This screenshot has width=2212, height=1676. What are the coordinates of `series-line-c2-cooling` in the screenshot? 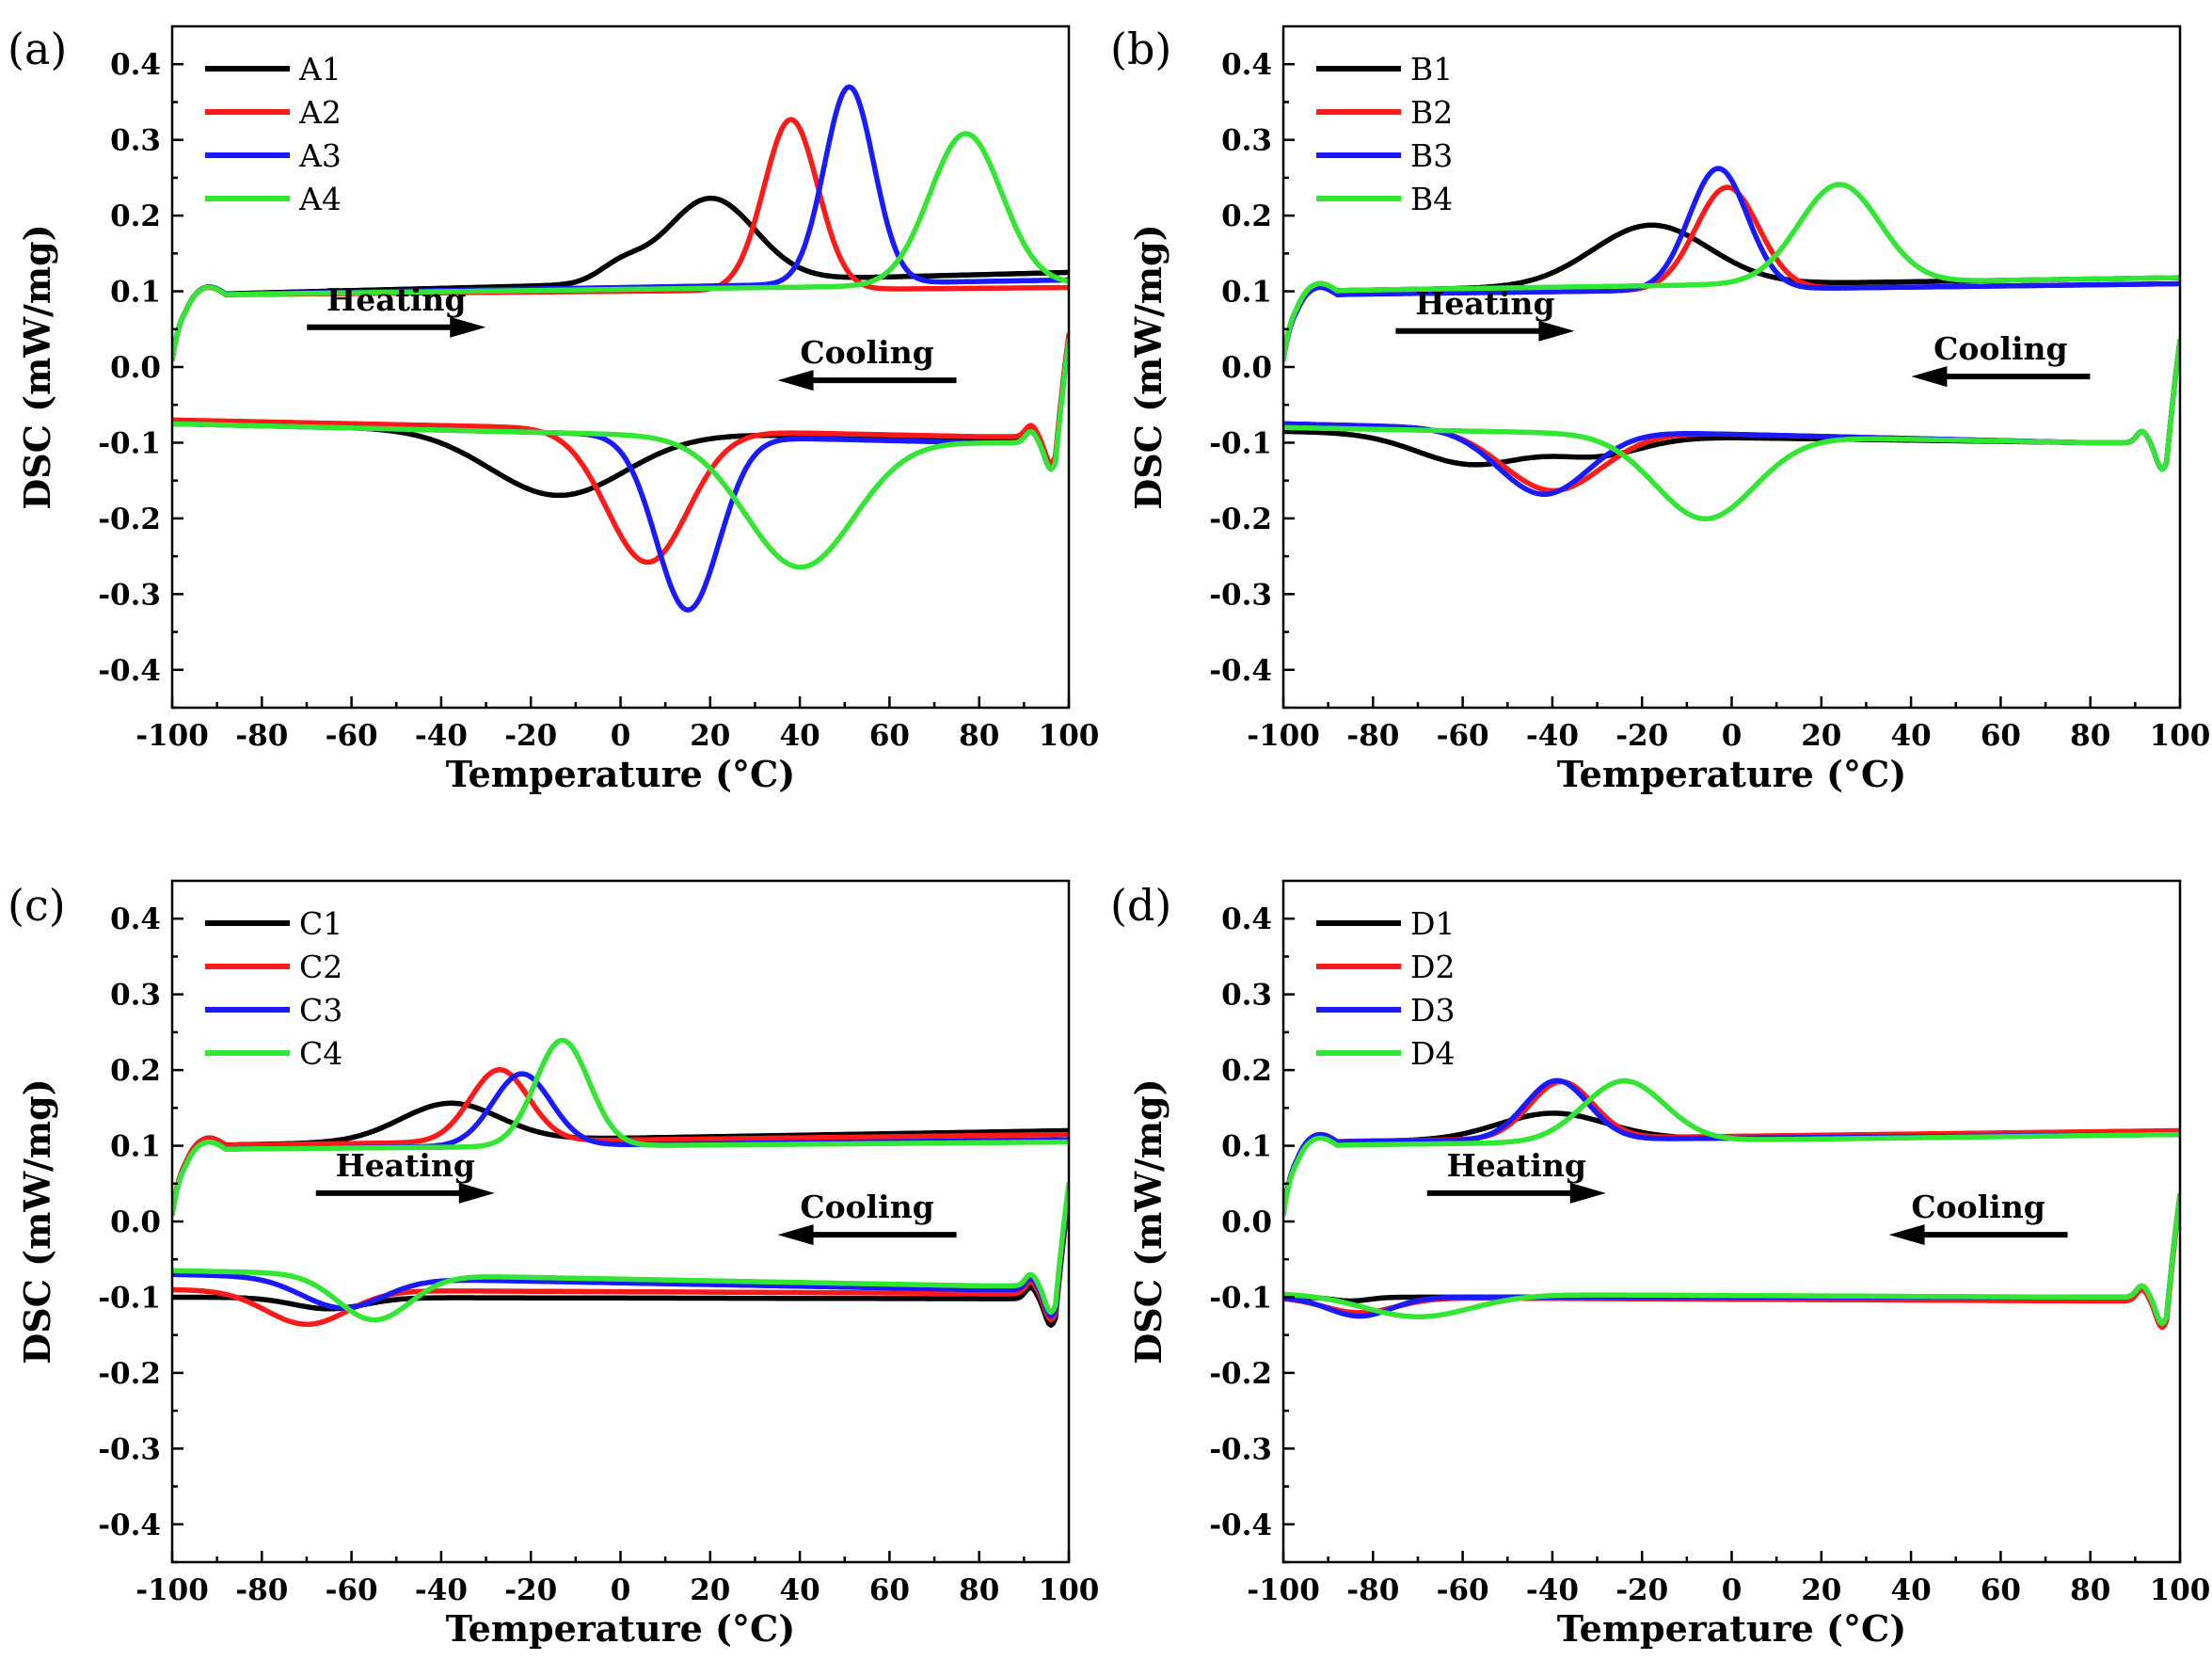 It's located at (620, 1258).